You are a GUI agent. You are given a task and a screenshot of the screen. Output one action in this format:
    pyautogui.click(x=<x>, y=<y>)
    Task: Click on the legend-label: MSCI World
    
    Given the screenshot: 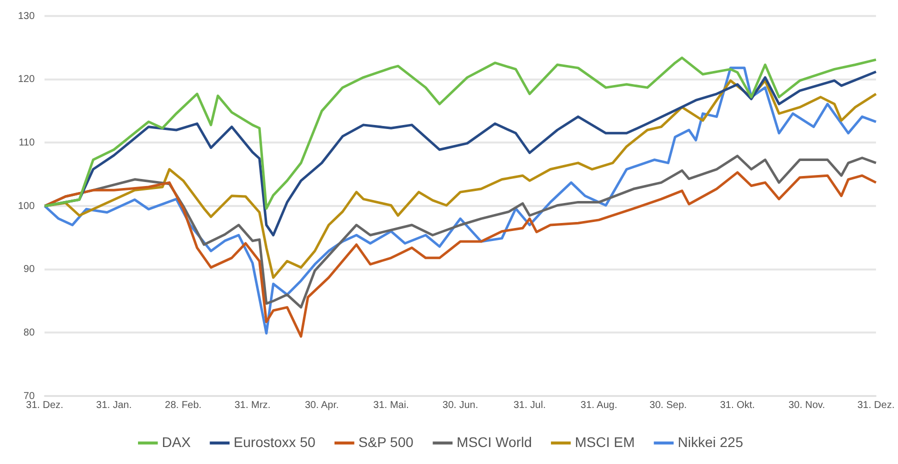 What is the action you would take?
    pyautogui.click(x=494, y=442)
    